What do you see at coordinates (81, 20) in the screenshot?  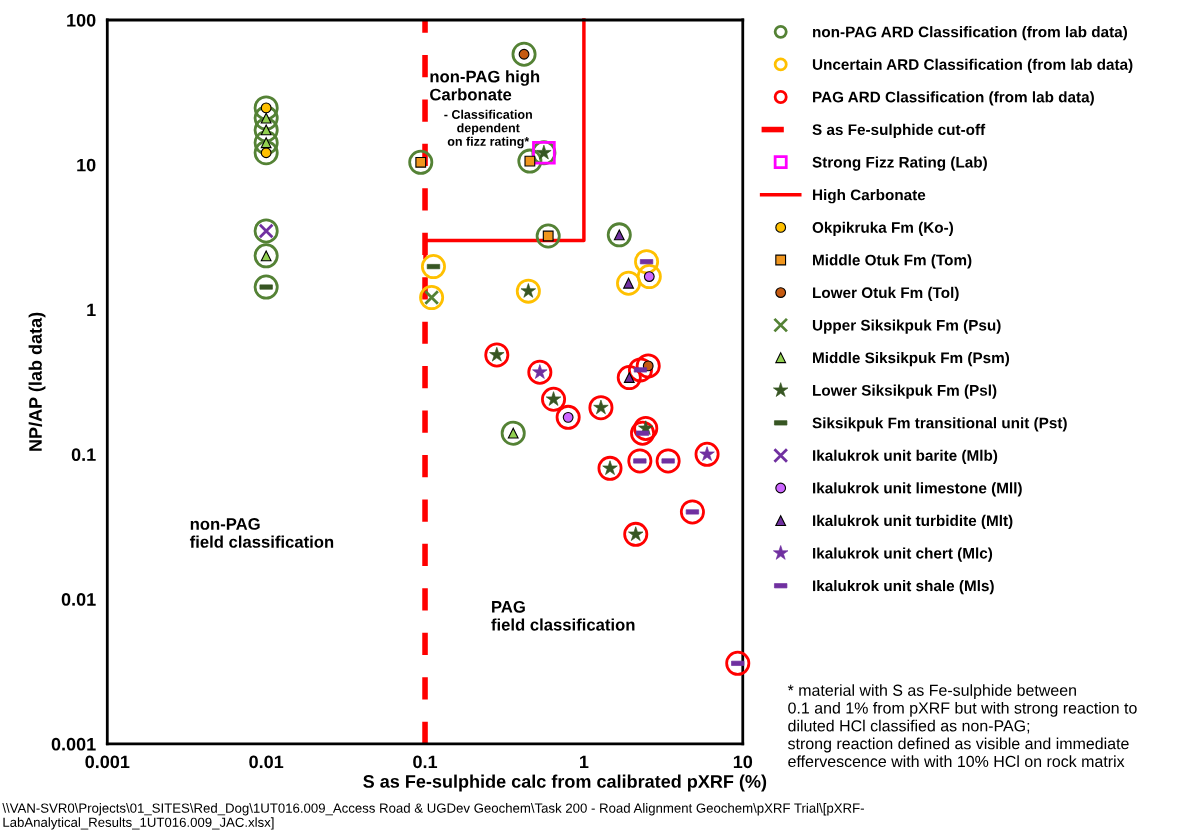 I see `y-tick-label: 100` at bounding box center [81, 20].